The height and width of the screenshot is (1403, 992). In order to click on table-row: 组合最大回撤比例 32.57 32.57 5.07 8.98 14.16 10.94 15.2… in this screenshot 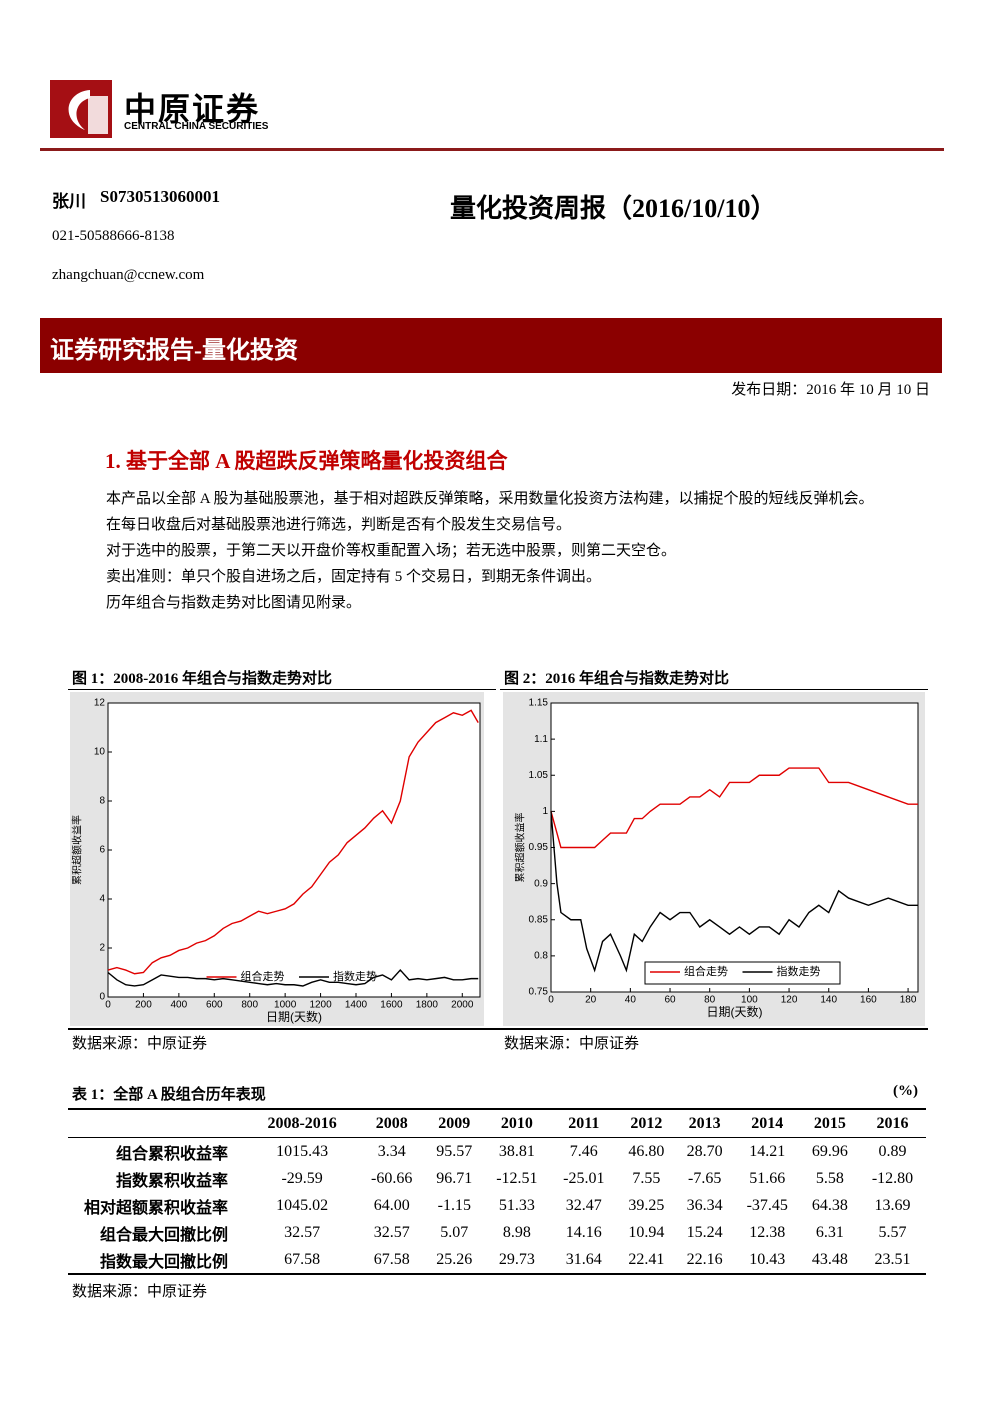, I will do `click(497, 1232)`.